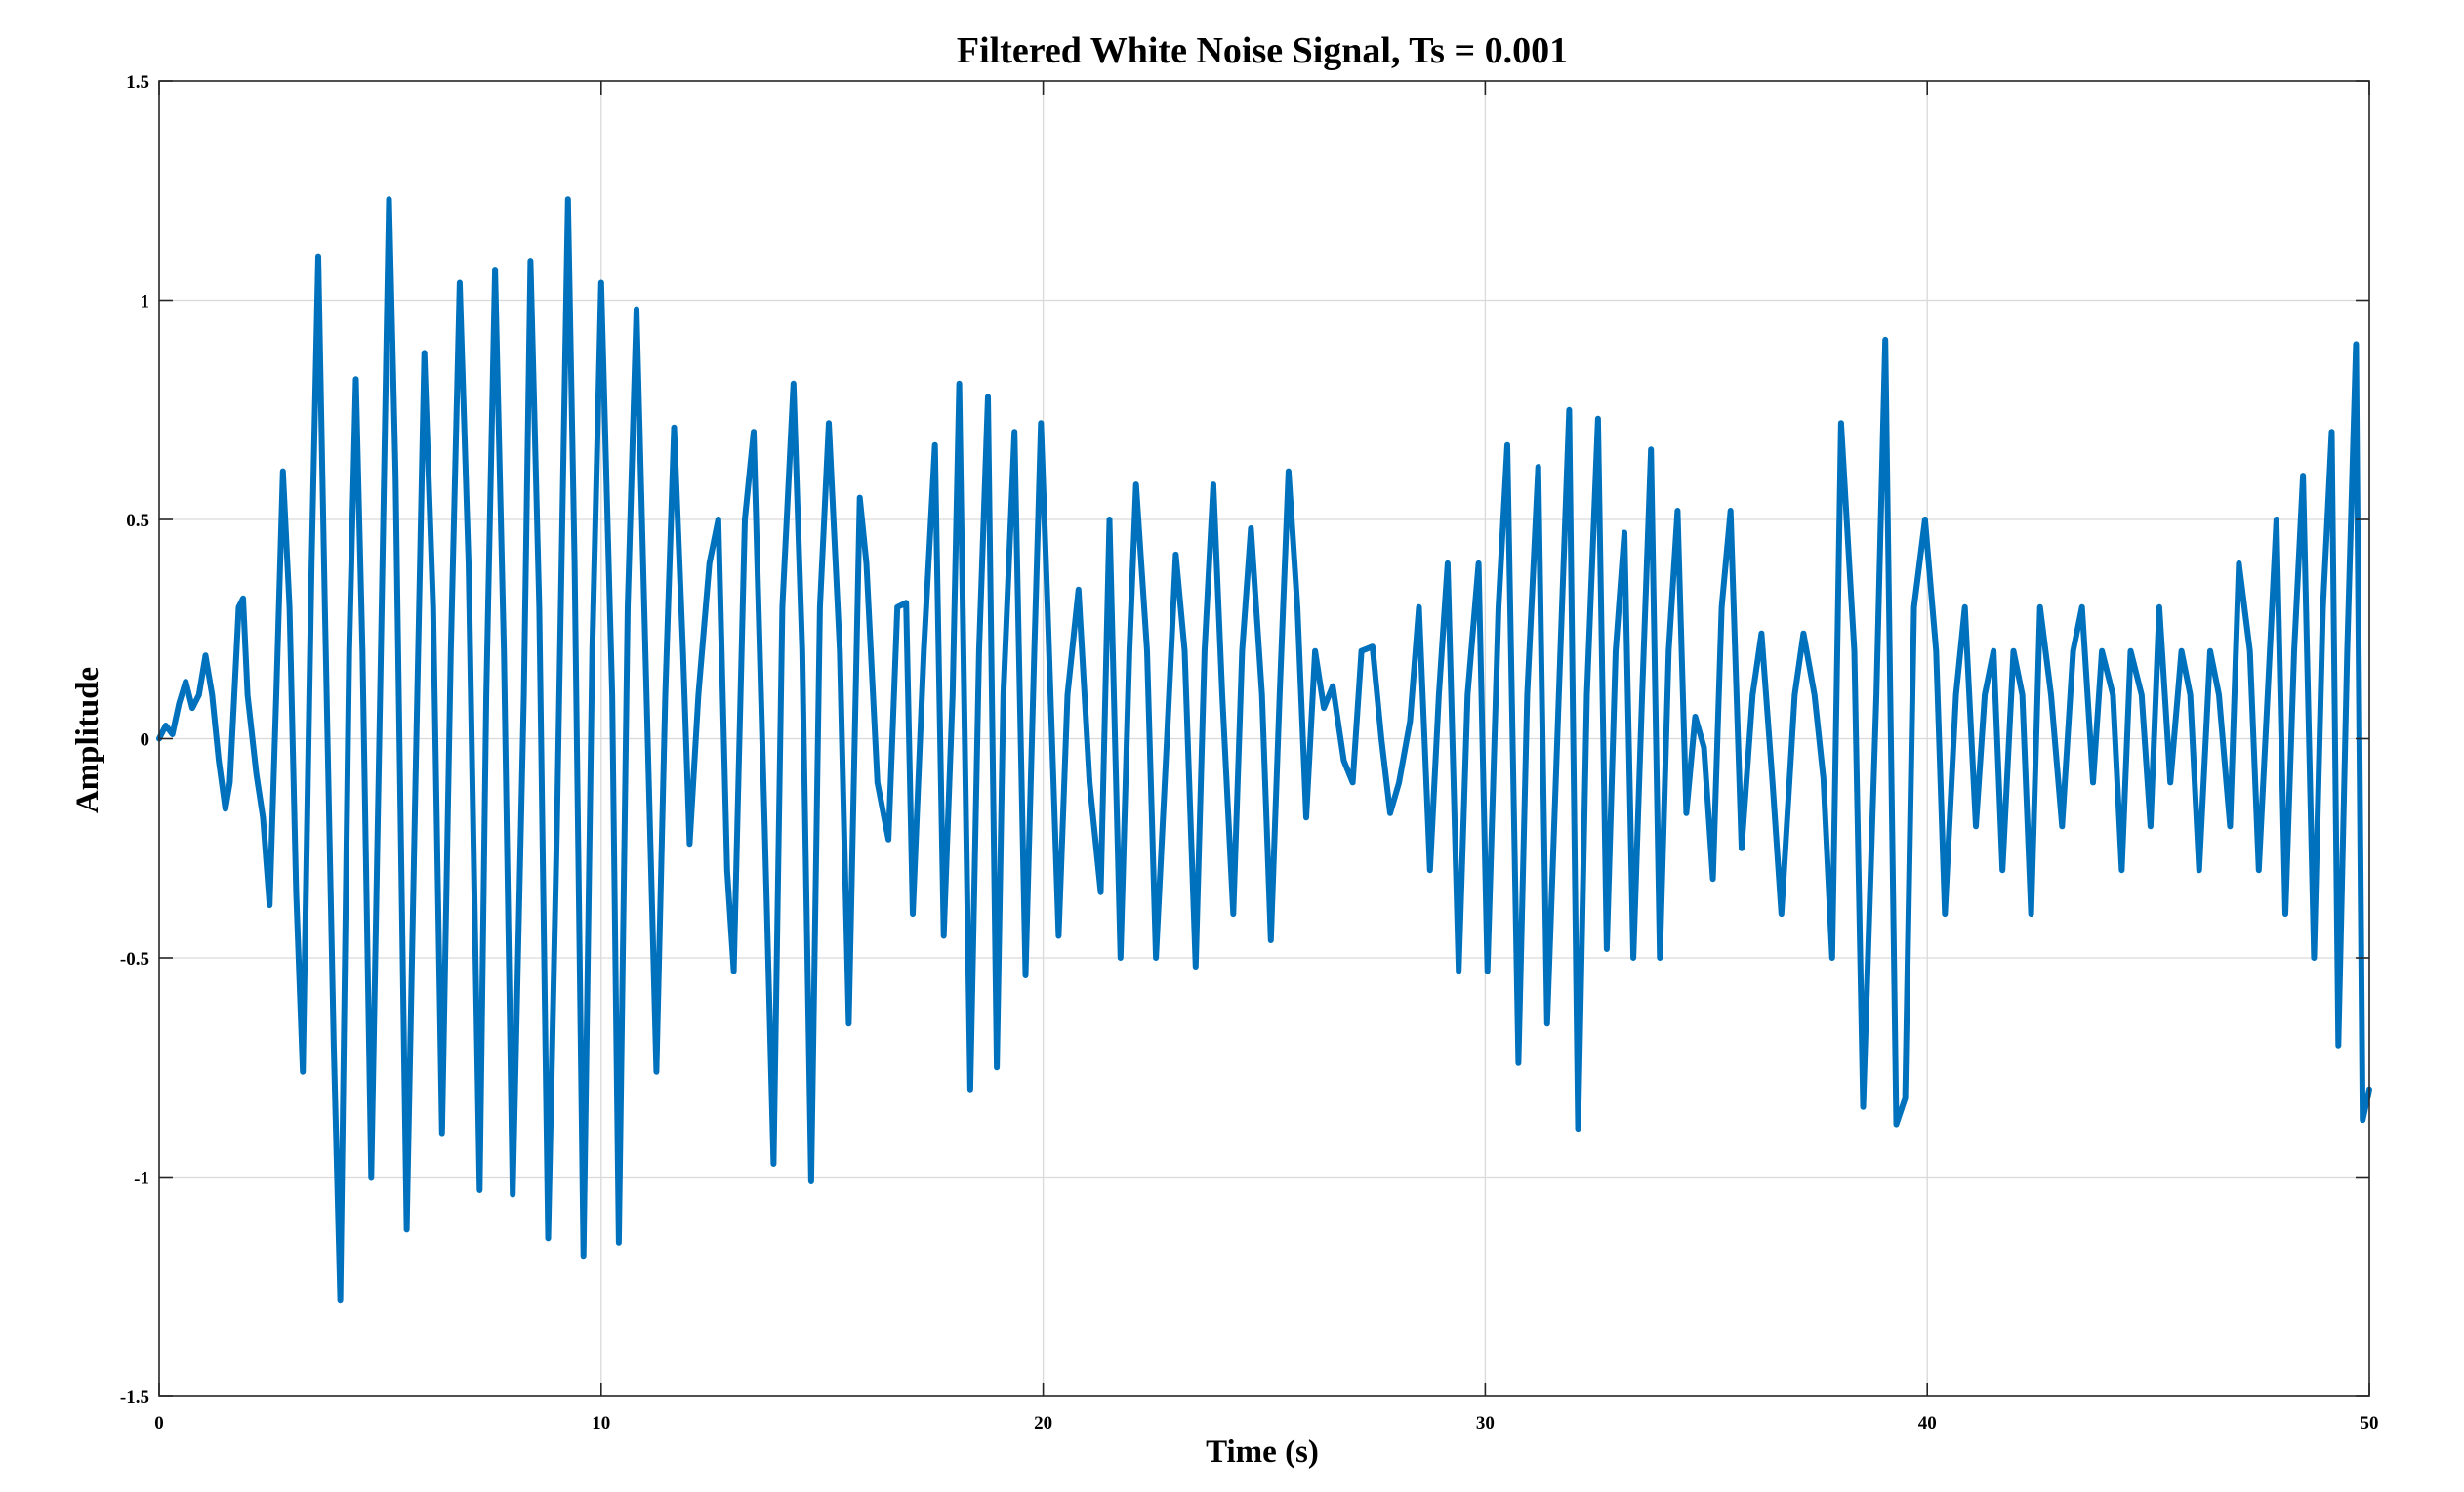 This screenshot has width=2464, height=1492. I want to click on x-tick-label: 10, so click(601, 1423).